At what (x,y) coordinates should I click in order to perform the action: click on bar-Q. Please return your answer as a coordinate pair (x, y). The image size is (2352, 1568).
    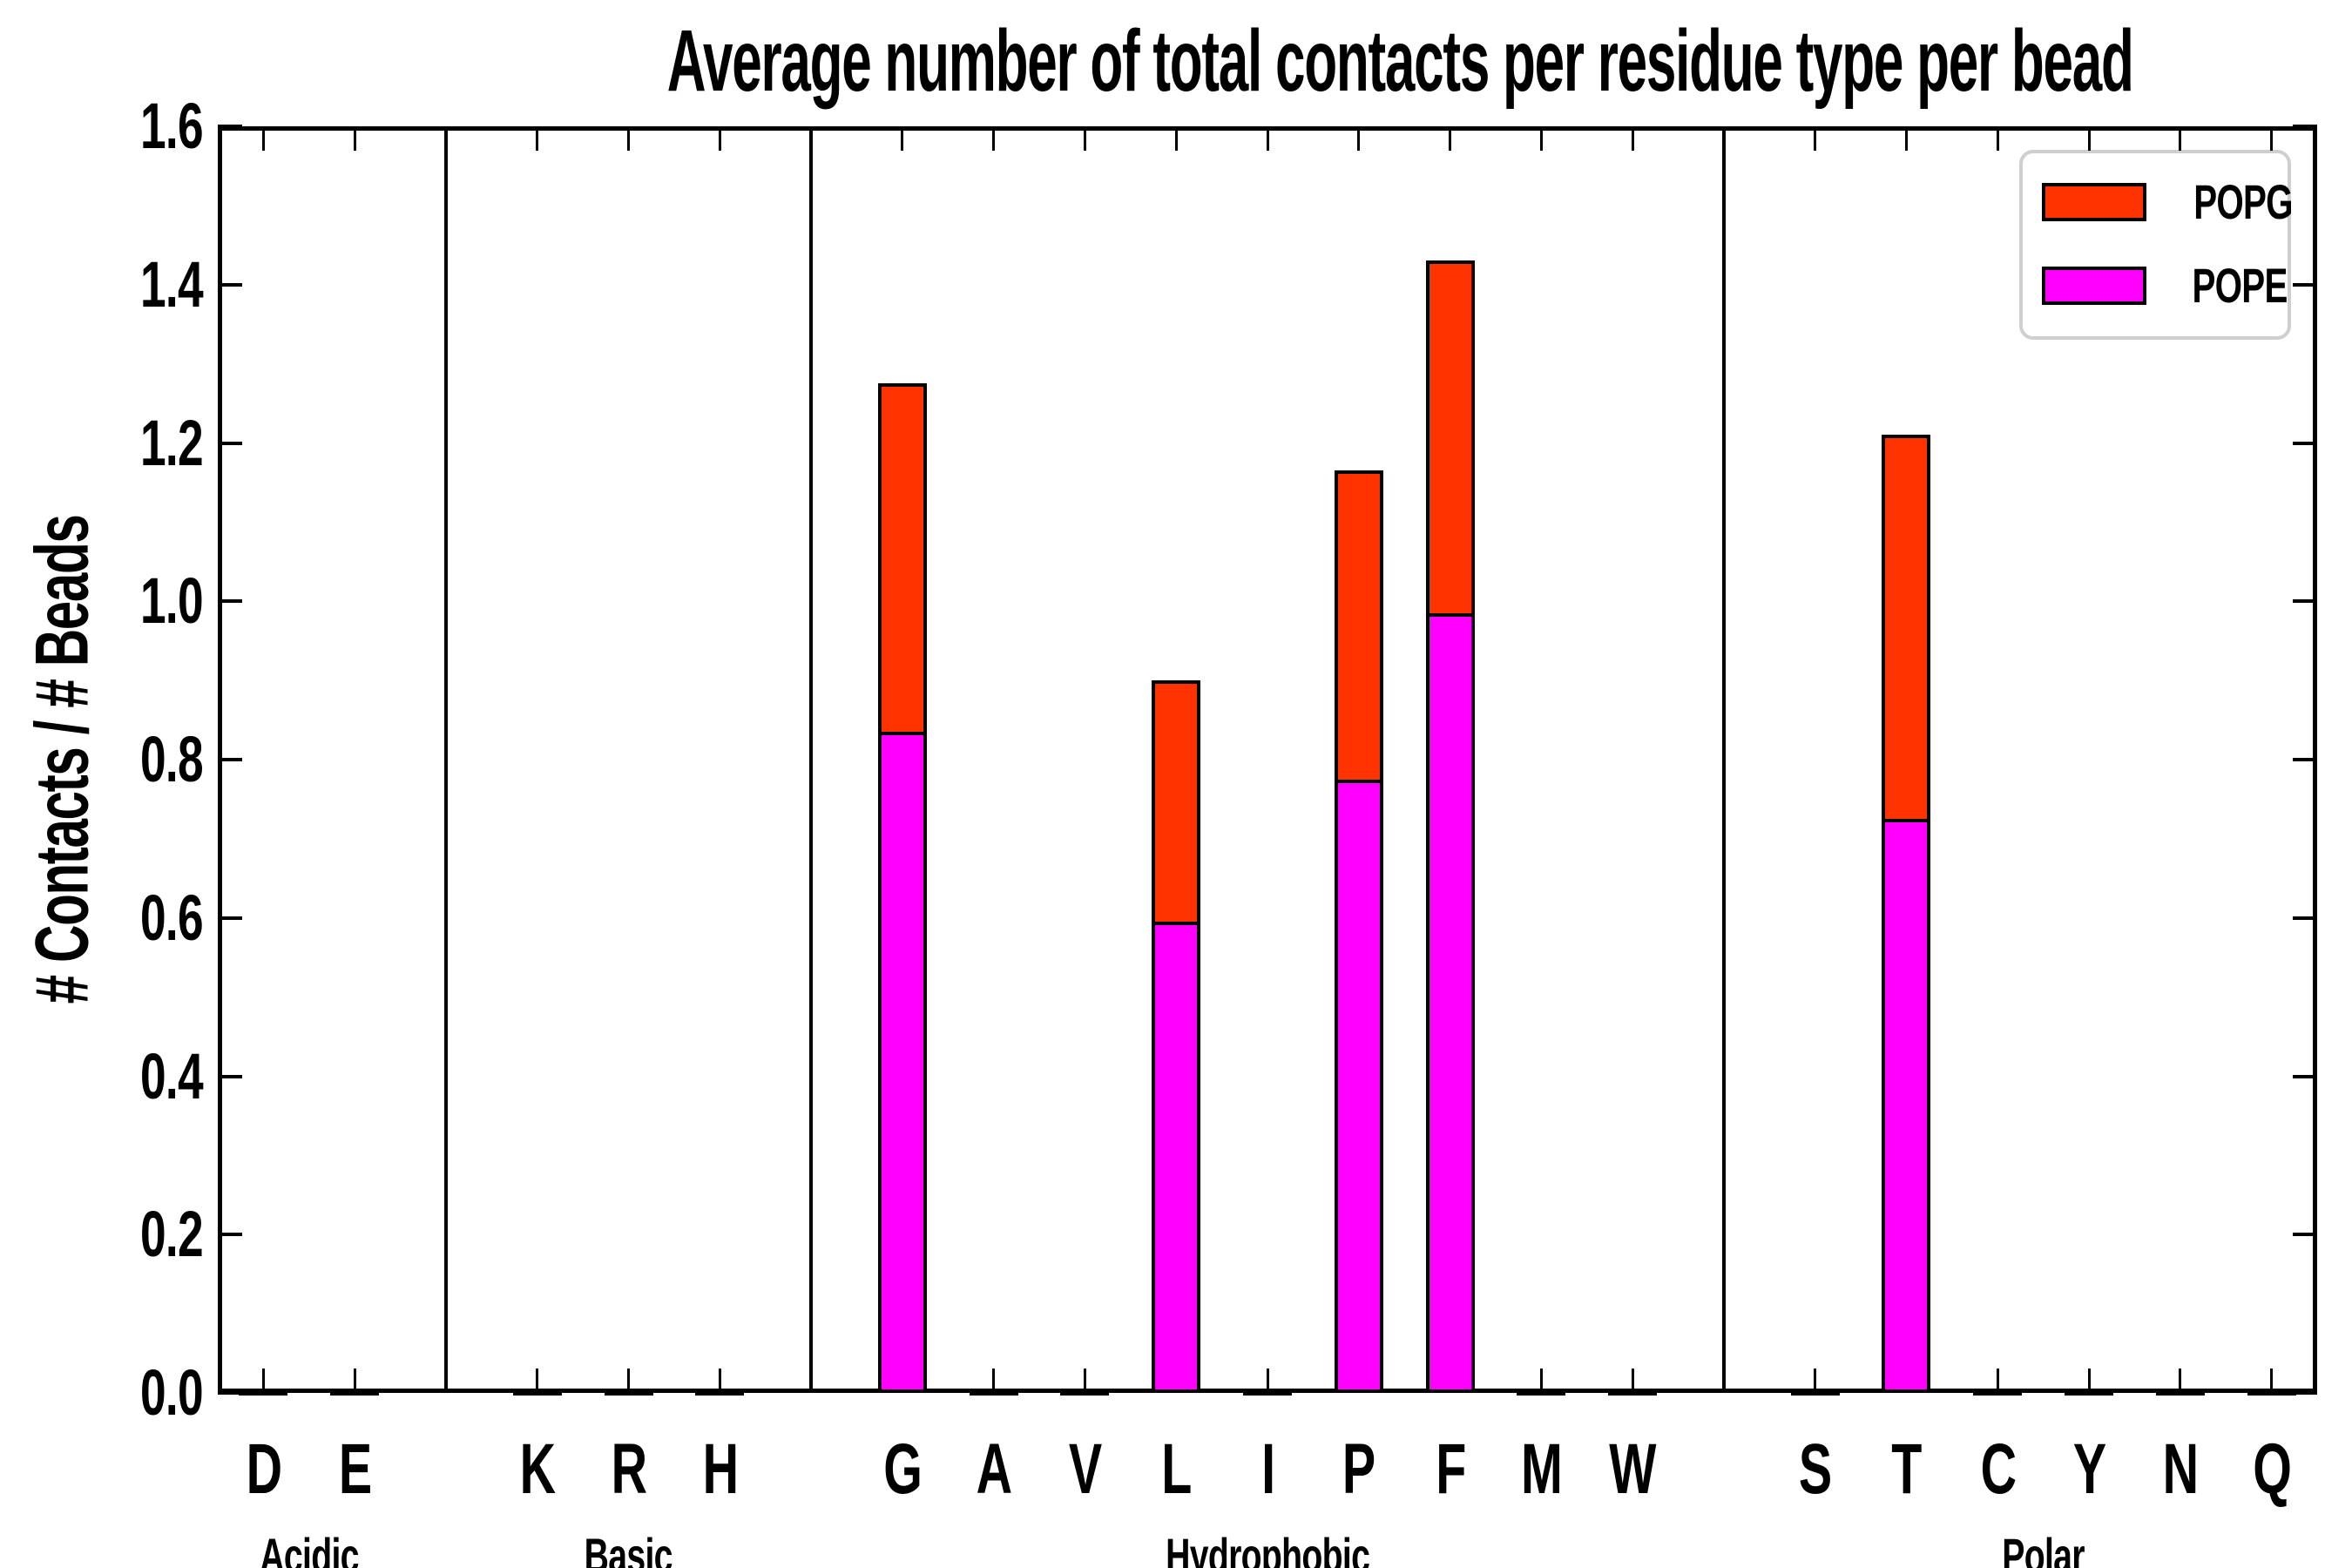
    Looking at the image, I should click on (2271, 1392).